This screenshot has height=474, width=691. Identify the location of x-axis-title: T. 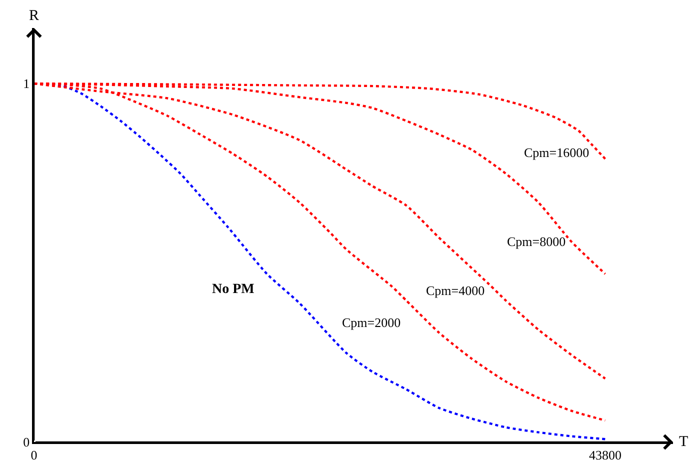
(683, 442).